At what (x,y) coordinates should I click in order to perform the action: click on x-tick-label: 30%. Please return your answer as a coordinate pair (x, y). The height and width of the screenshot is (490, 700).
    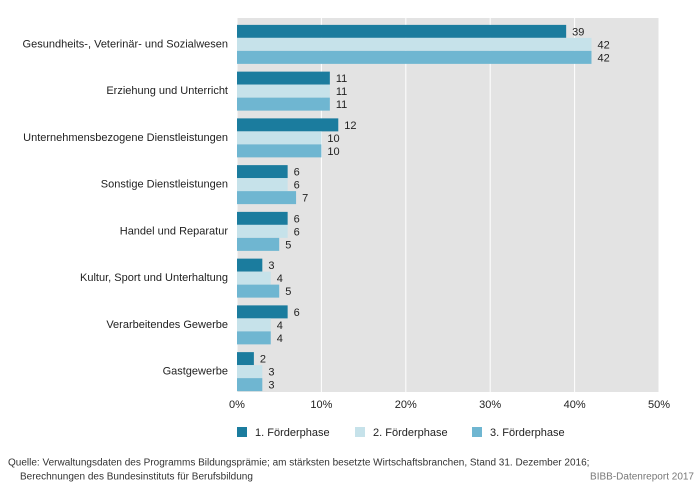
    Looking at the image, I should click on (490, 405).